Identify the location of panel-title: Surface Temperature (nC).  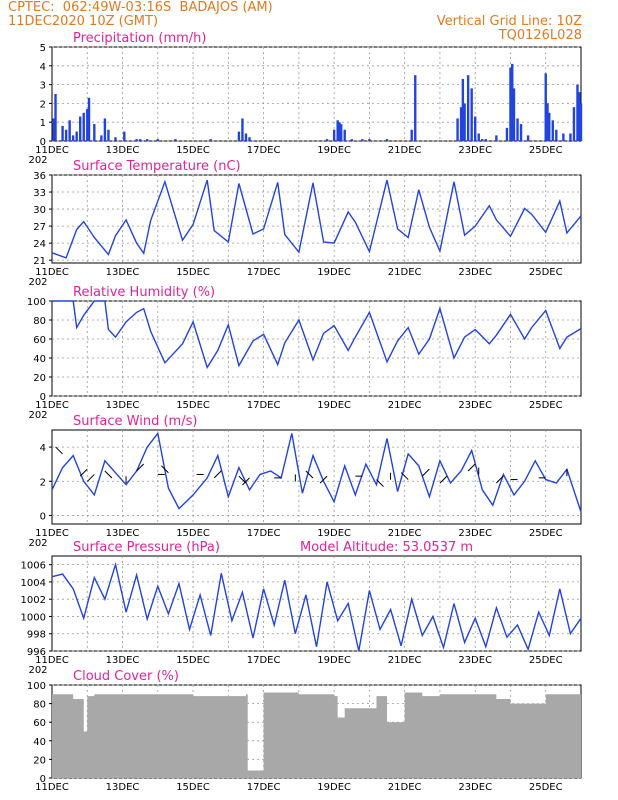
(157, 166).